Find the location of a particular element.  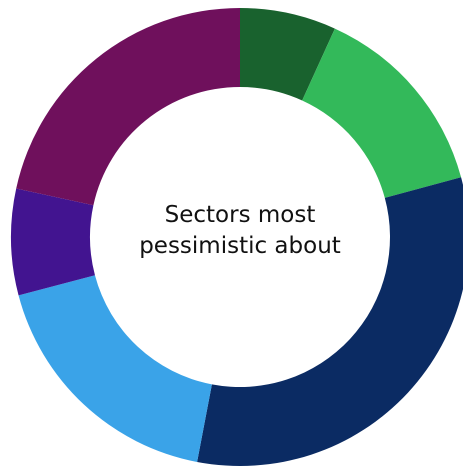

center-label: Sectors most pessimistic about is located at coordinates (240, 231).